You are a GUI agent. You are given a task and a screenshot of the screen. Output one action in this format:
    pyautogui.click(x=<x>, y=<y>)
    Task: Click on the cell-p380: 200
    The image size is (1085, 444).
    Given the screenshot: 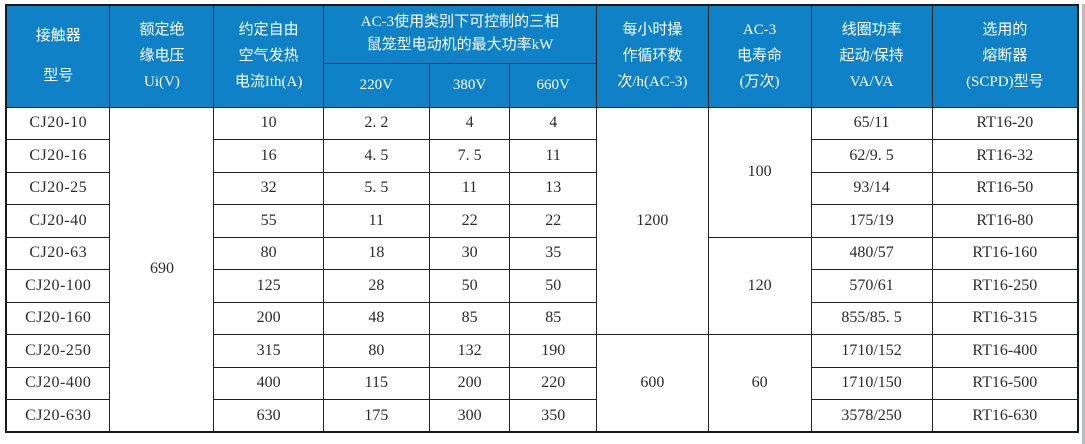 What is the action you would take?
    pyautogui.click(x=469, y=383)
    